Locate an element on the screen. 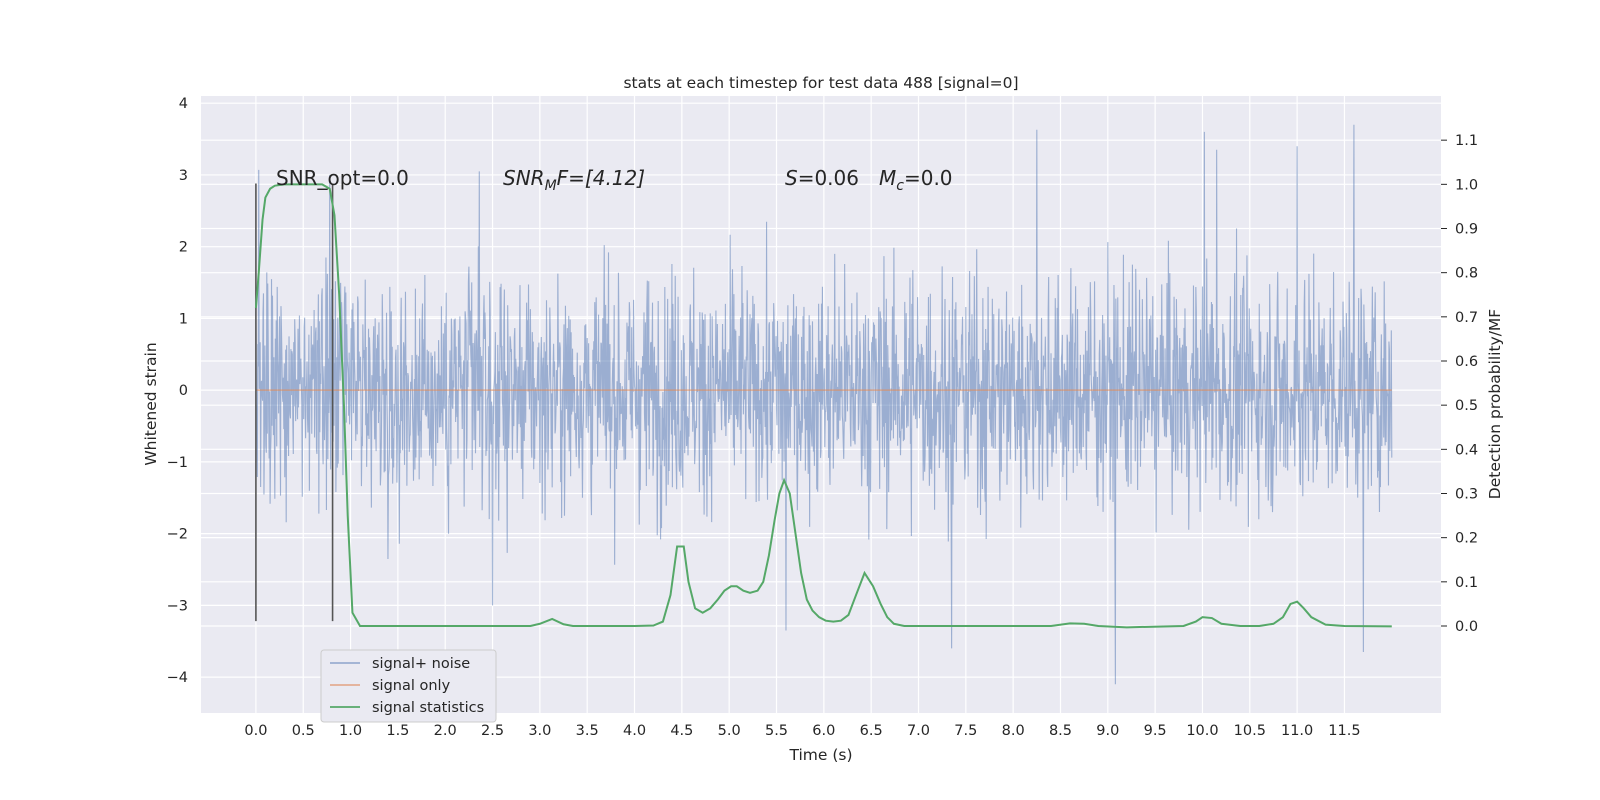  snr-mf-prefix: SNR is located at coordinates (524, 178).